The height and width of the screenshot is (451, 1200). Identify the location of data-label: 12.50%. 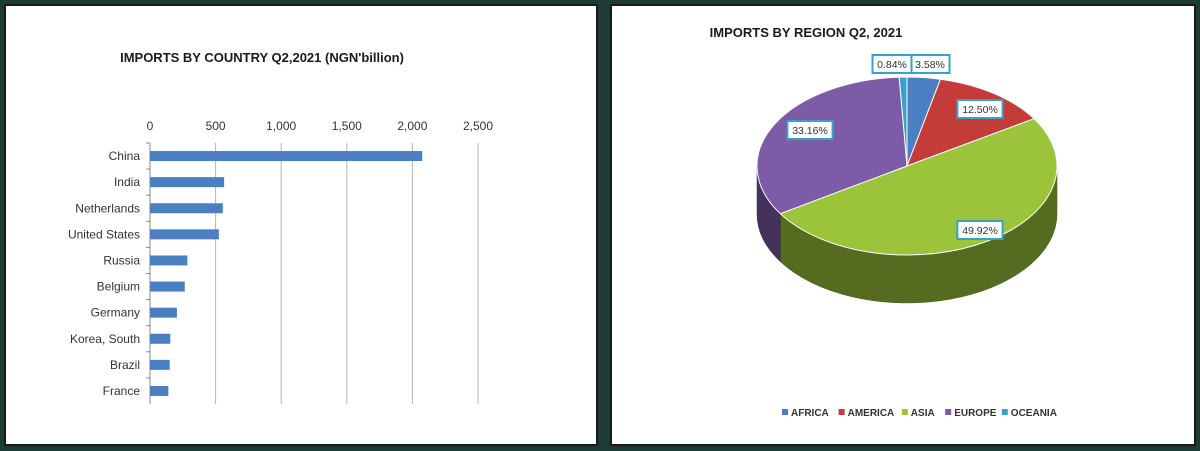
(980, 110).